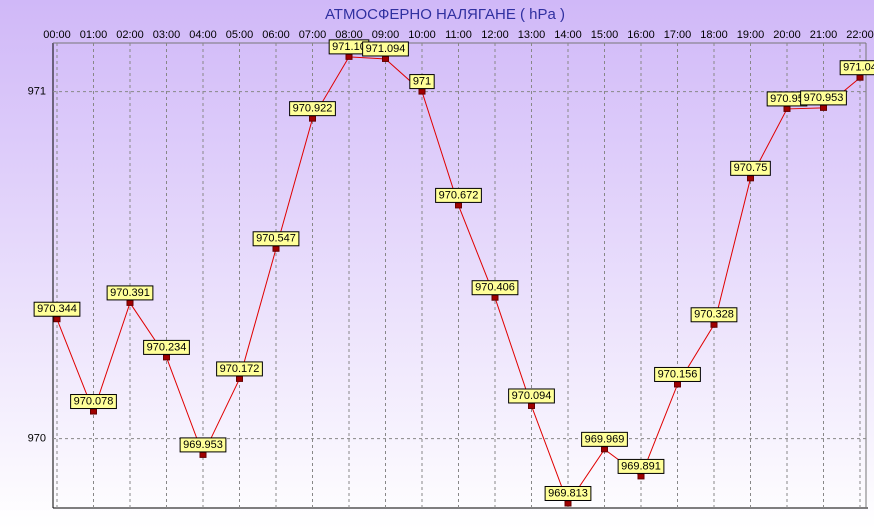 The height and width of the screenshot is (529, 874). Describe the element at coordinates (751, 35) in the screenshot. I see `x-tick-label: 19:00` at that location.